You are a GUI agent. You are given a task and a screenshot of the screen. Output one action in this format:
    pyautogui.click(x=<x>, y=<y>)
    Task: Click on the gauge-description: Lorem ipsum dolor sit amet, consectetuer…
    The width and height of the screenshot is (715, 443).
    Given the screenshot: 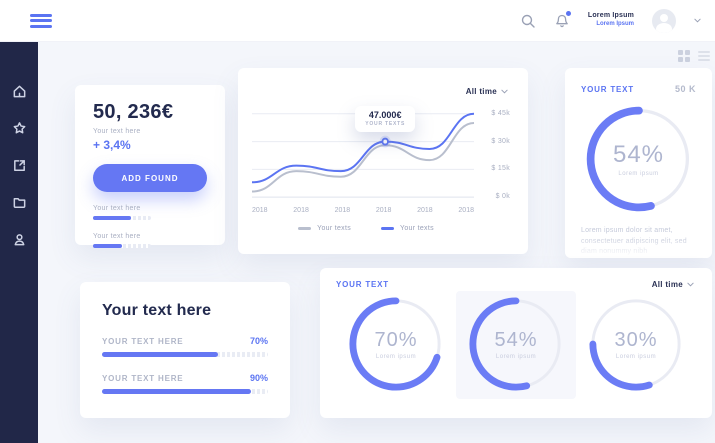 What is the action you would take?
    pyautogui.click(x=634, y=241)
    